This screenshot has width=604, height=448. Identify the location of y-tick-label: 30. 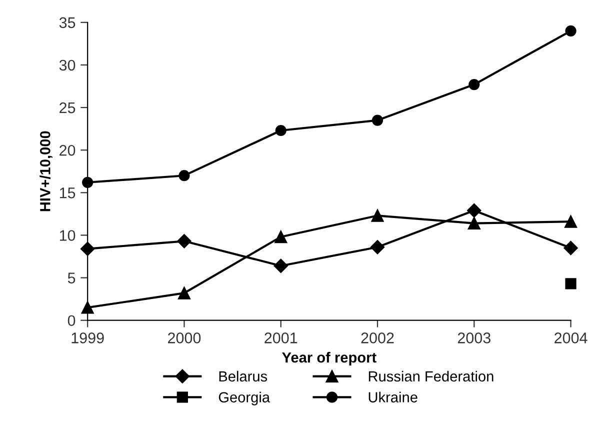
(67, 65).